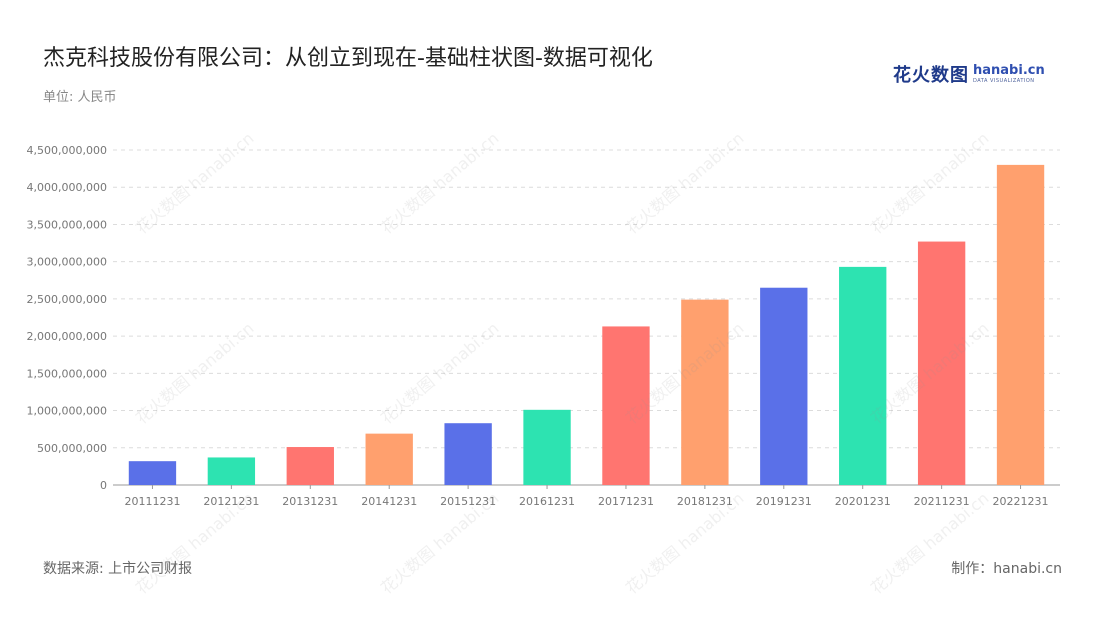 The height and width of the screenshot is (620, 1100). I want to click on unit-label: 单位: 人民币, so click(80, 97).